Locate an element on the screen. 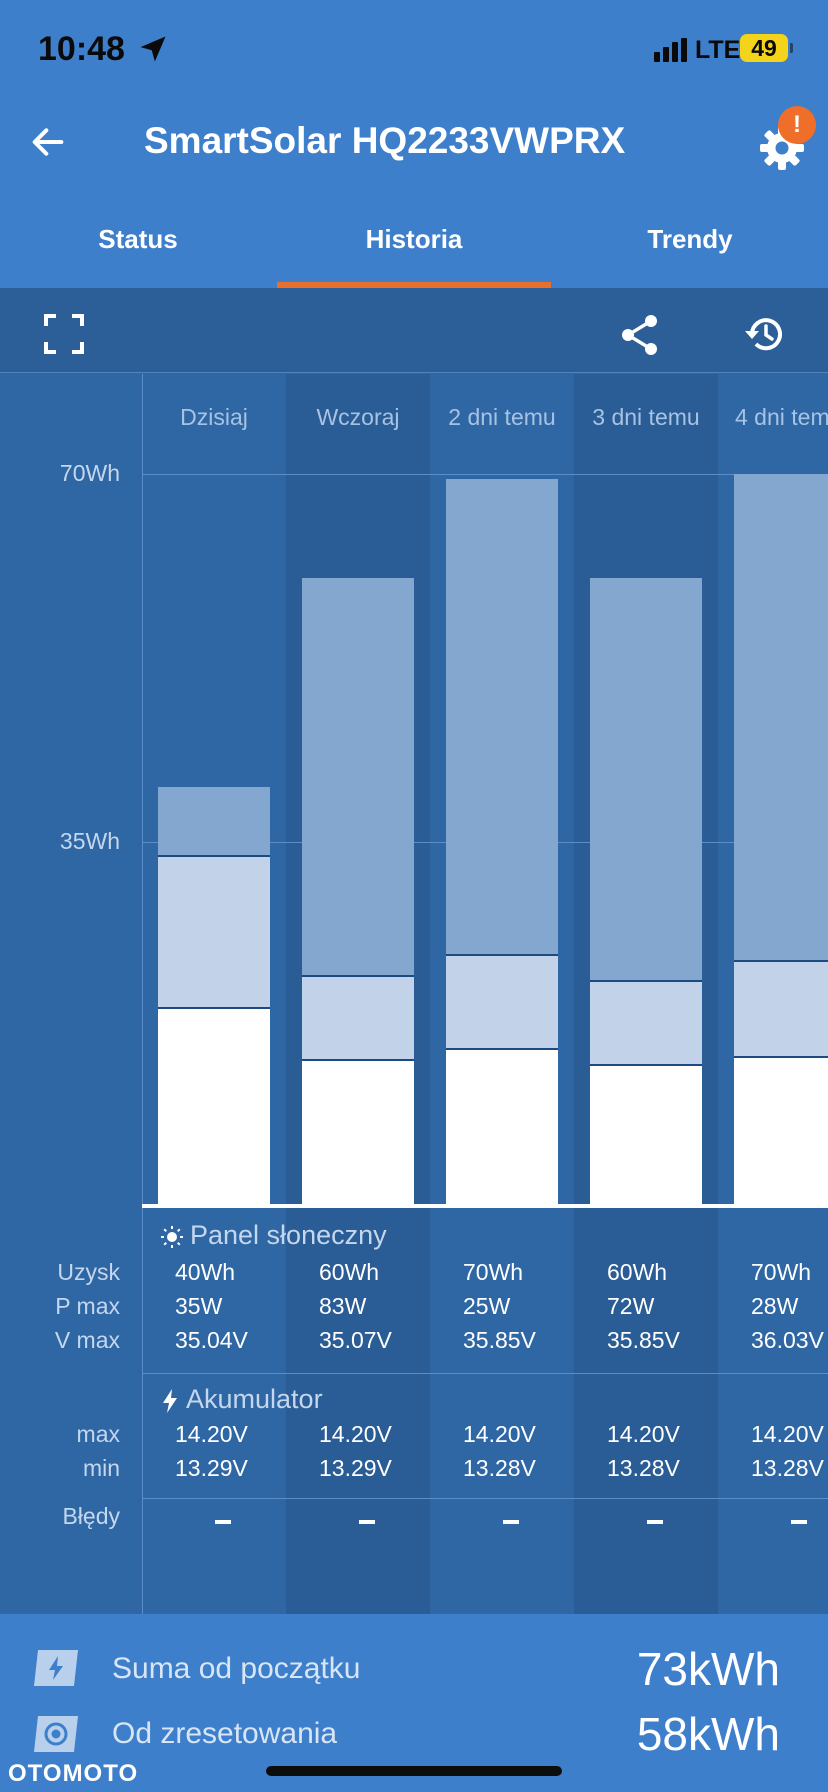 The image size is (828, 1792). gear-icon is located at coordinates (782, 148).